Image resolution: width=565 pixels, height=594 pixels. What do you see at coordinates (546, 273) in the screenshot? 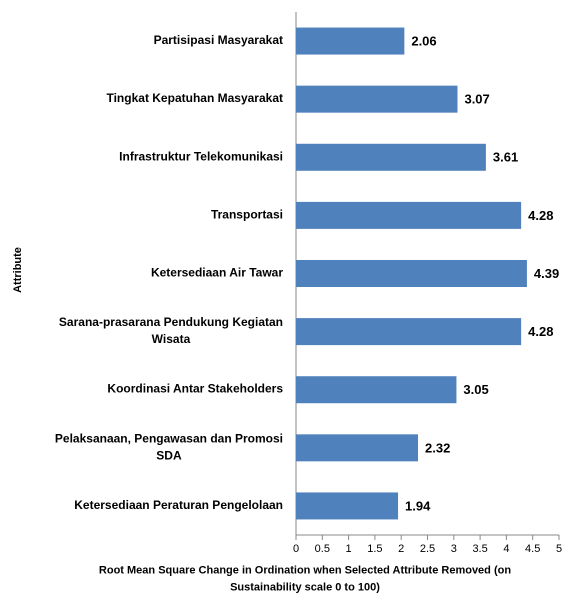
I see `value-label: 4.39` at bounding box center [546, 273].